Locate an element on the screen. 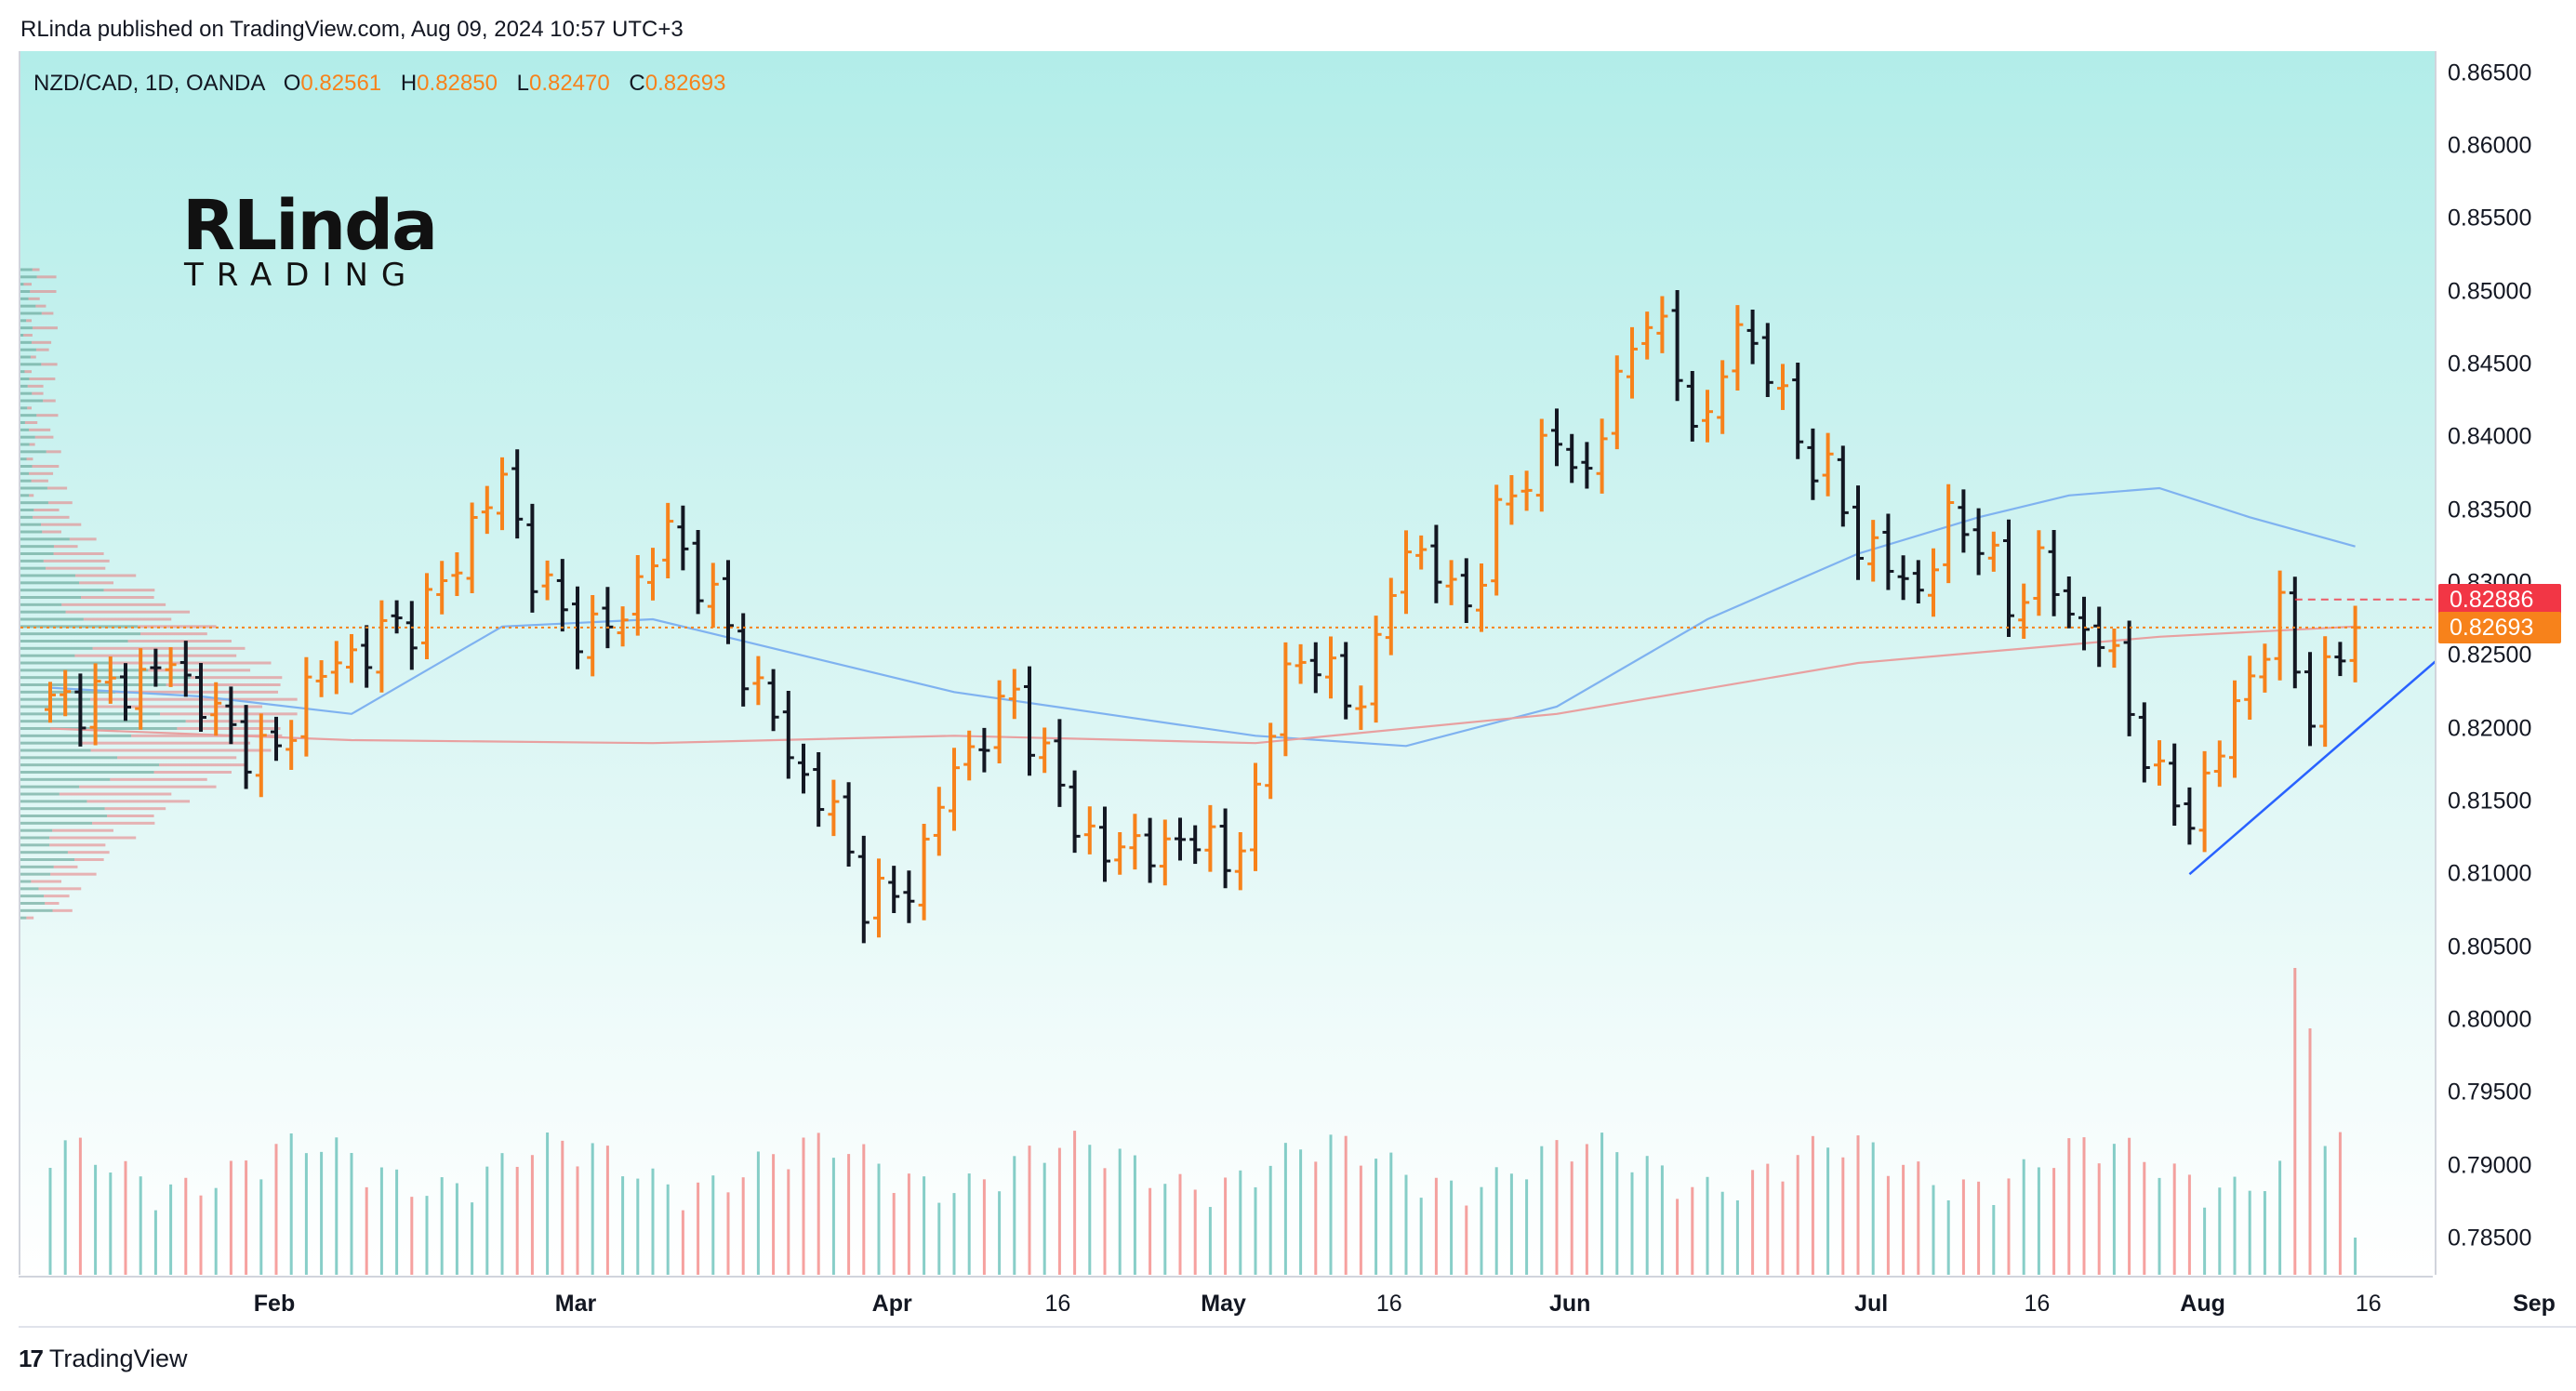  time-axis: Feb Mar Apr 16 May 16 Jun Jul 16 Aug 16 Sep is located at coordinates (1287, 1302).